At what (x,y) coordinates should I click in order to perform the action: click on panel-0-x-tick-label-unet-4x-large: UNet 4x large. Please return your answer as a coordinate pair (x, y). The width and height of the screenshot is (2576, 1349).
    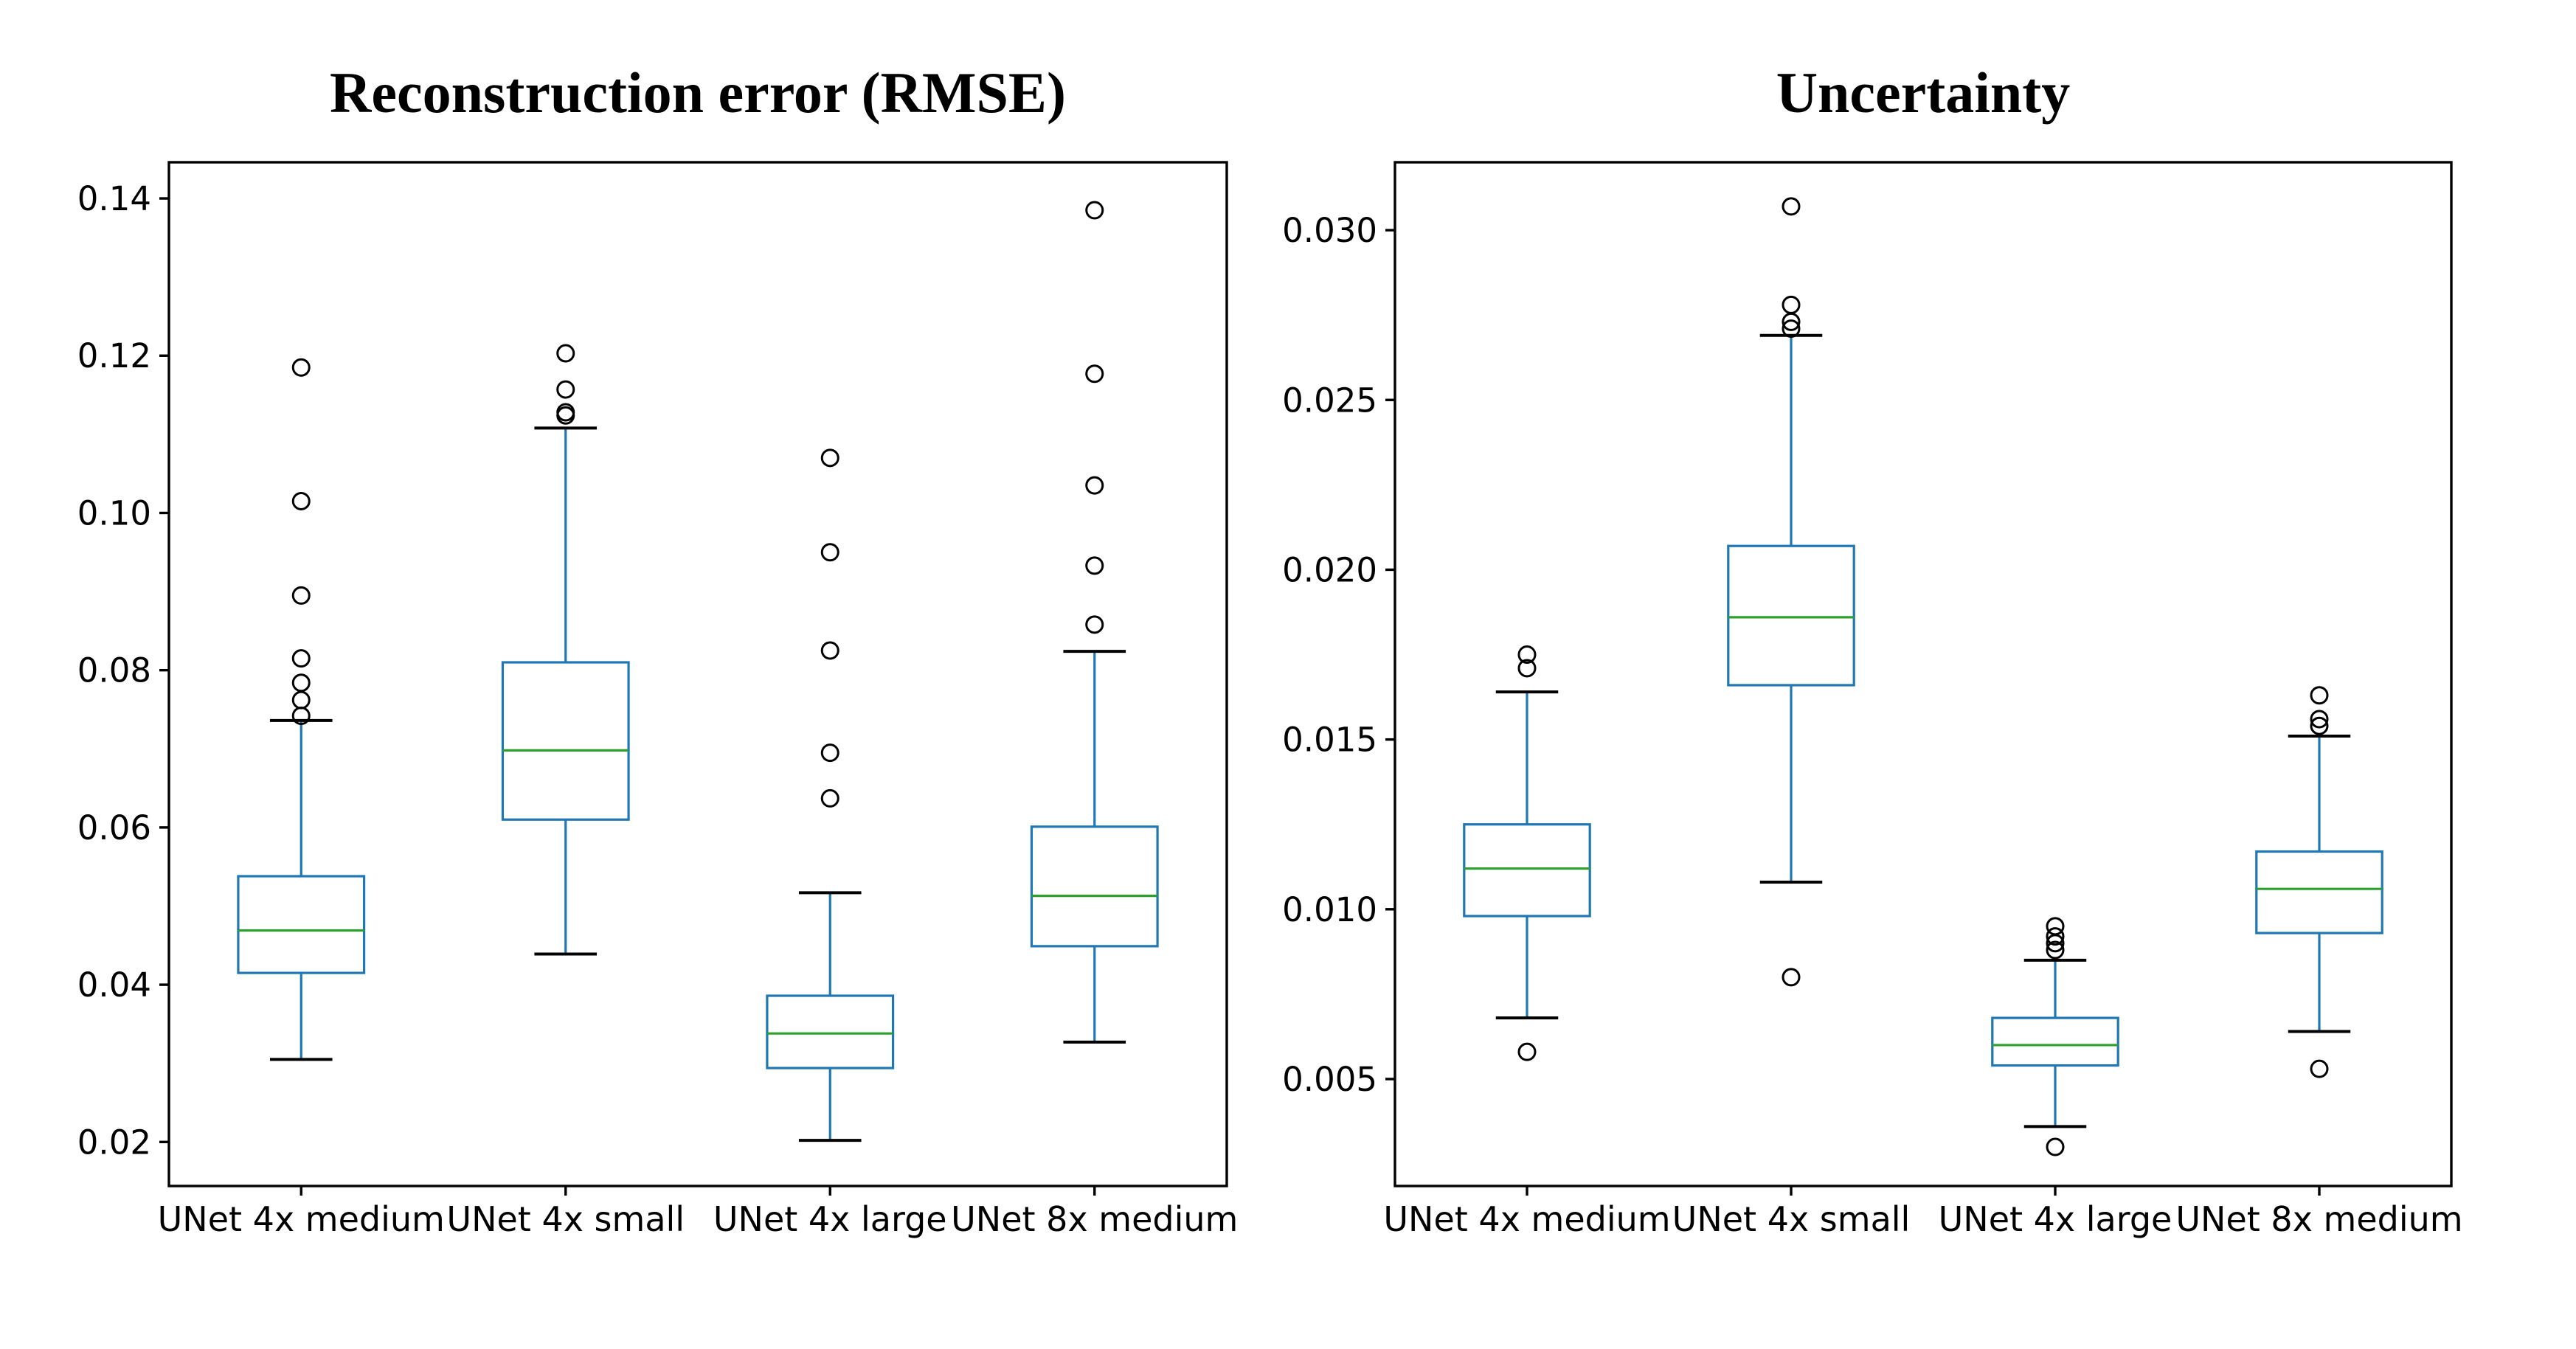
    Looking at the image, I should click on (830, 1219).